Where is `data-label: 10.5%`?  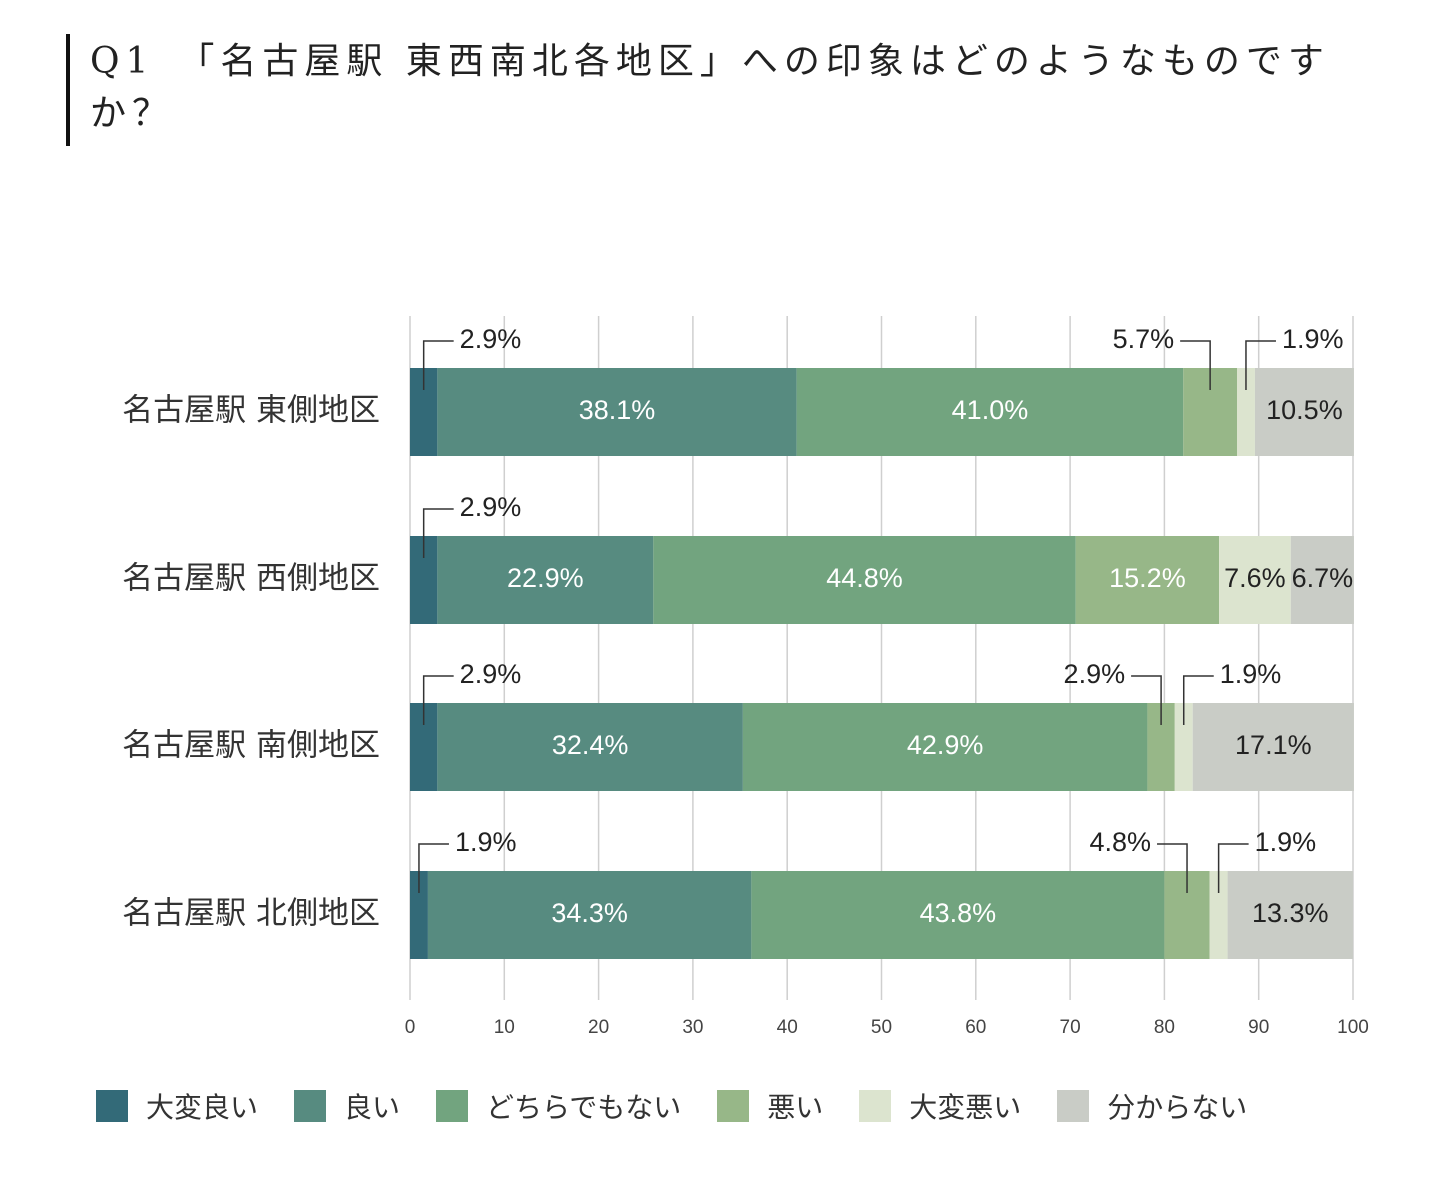 data-label: 10.5% is located at coordinates (1304, 410).